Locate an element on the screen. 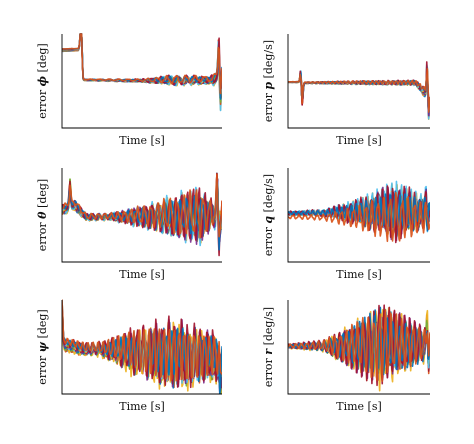 The height and width of the screenshot is (444, 474). subplot-theta: Time [s] error θ [deg] is located at coordinates (129, 224).